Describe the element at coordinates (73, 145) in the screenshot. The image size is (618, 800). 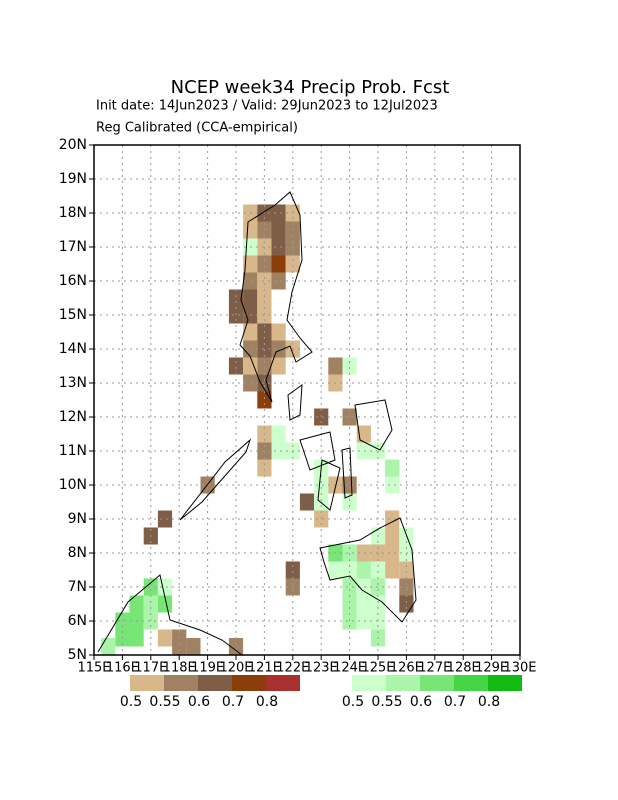
I see `y-tick-label: 20N` at that location.